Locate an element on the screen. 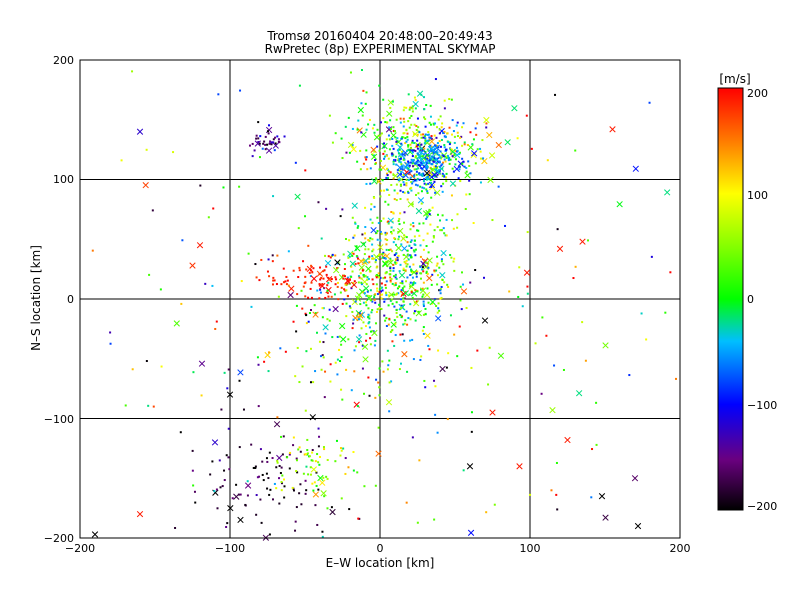 The image size is (800, 600). chart-subtitle: RwPretec (8p) EXPERIMENTAL SKYMAP is located at coordinates (380, 49).